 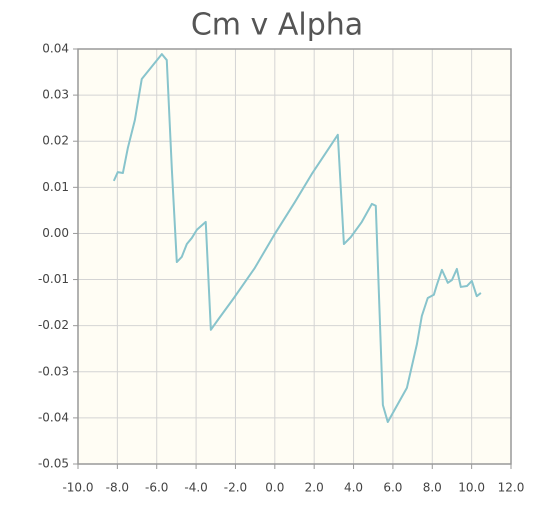 I want to click on y-tick-label: 0.04, so click(x=55, y=49).